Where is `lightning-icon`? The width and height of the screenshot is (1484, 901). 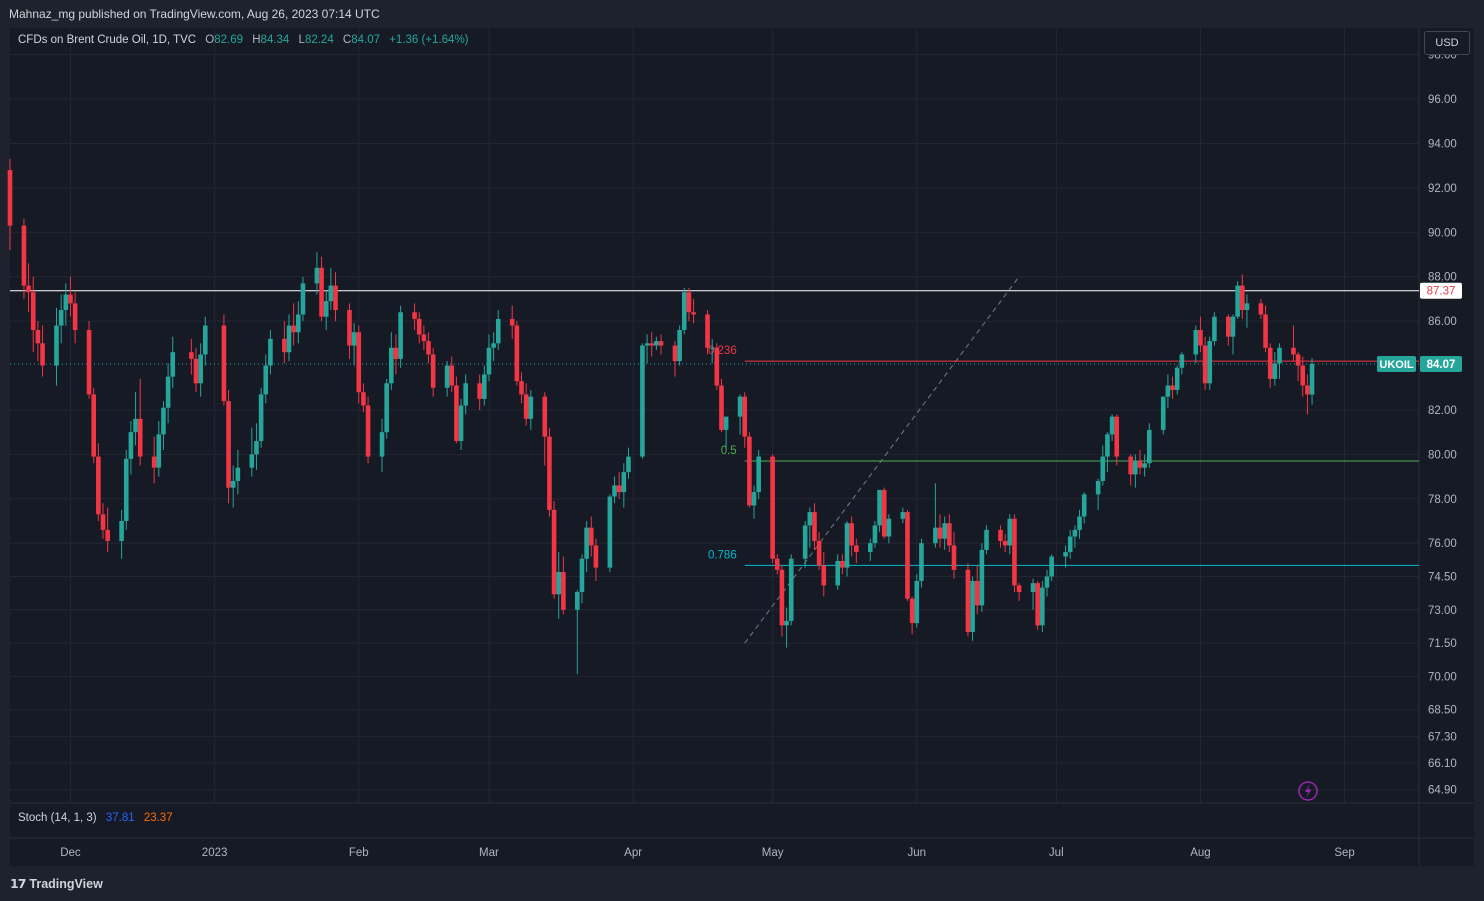
lightning-icon is located at coordinates (1308, 791).